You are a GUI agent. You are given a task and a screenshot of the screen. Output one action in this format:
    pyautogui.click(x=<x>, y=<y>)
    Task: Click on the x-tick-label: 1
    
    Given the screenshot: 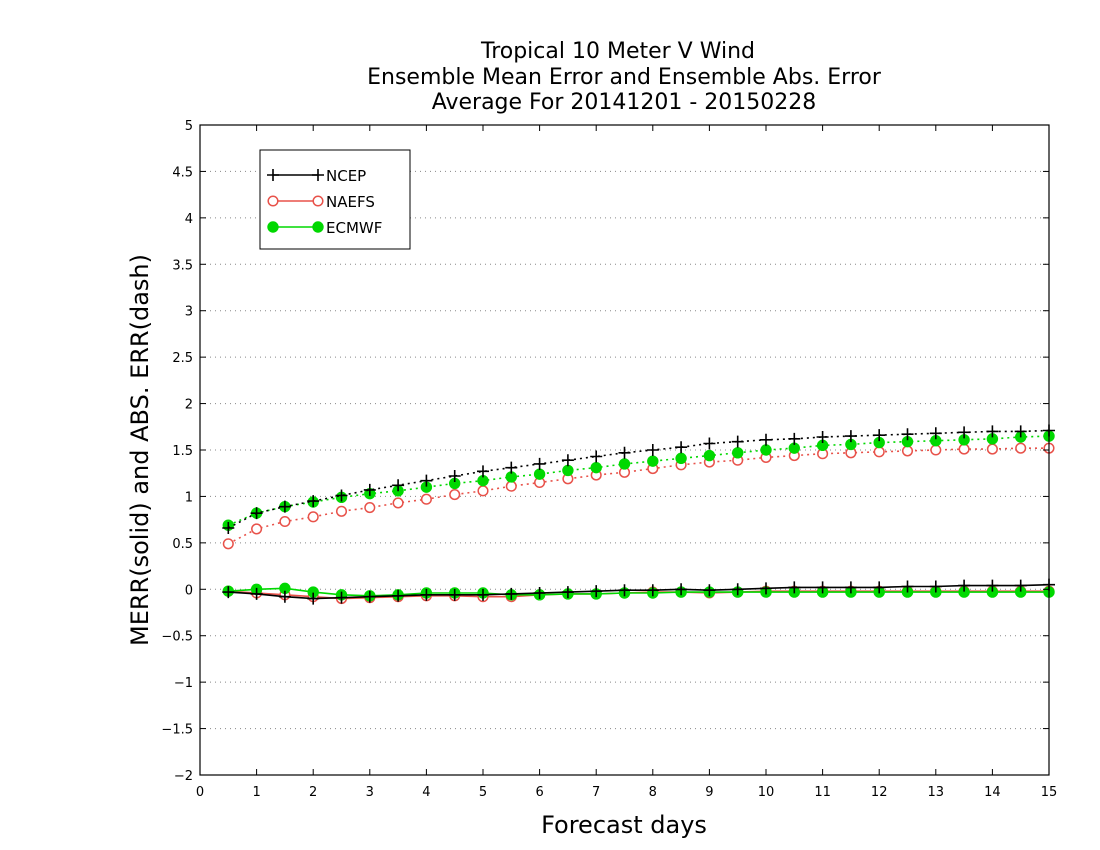 What is the action you would take?
    pyautogui.click(x=256, y=792)
    